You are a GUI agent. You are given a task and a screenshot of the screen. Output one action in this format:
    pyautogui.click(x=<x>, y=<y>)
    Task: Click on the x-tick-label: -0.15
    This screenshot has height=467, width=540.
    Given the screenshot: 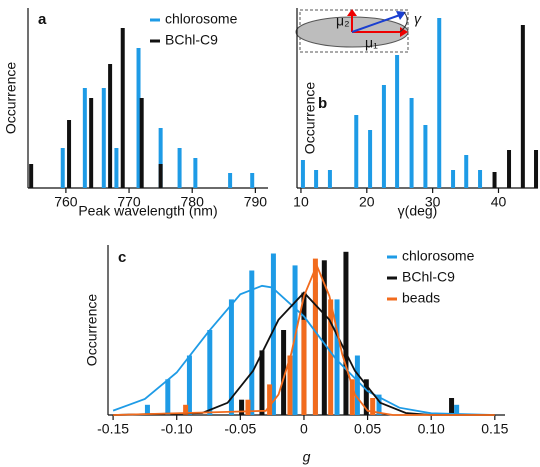 What is the action you would take?
    pyautogui.click(x=113, y=429)
    